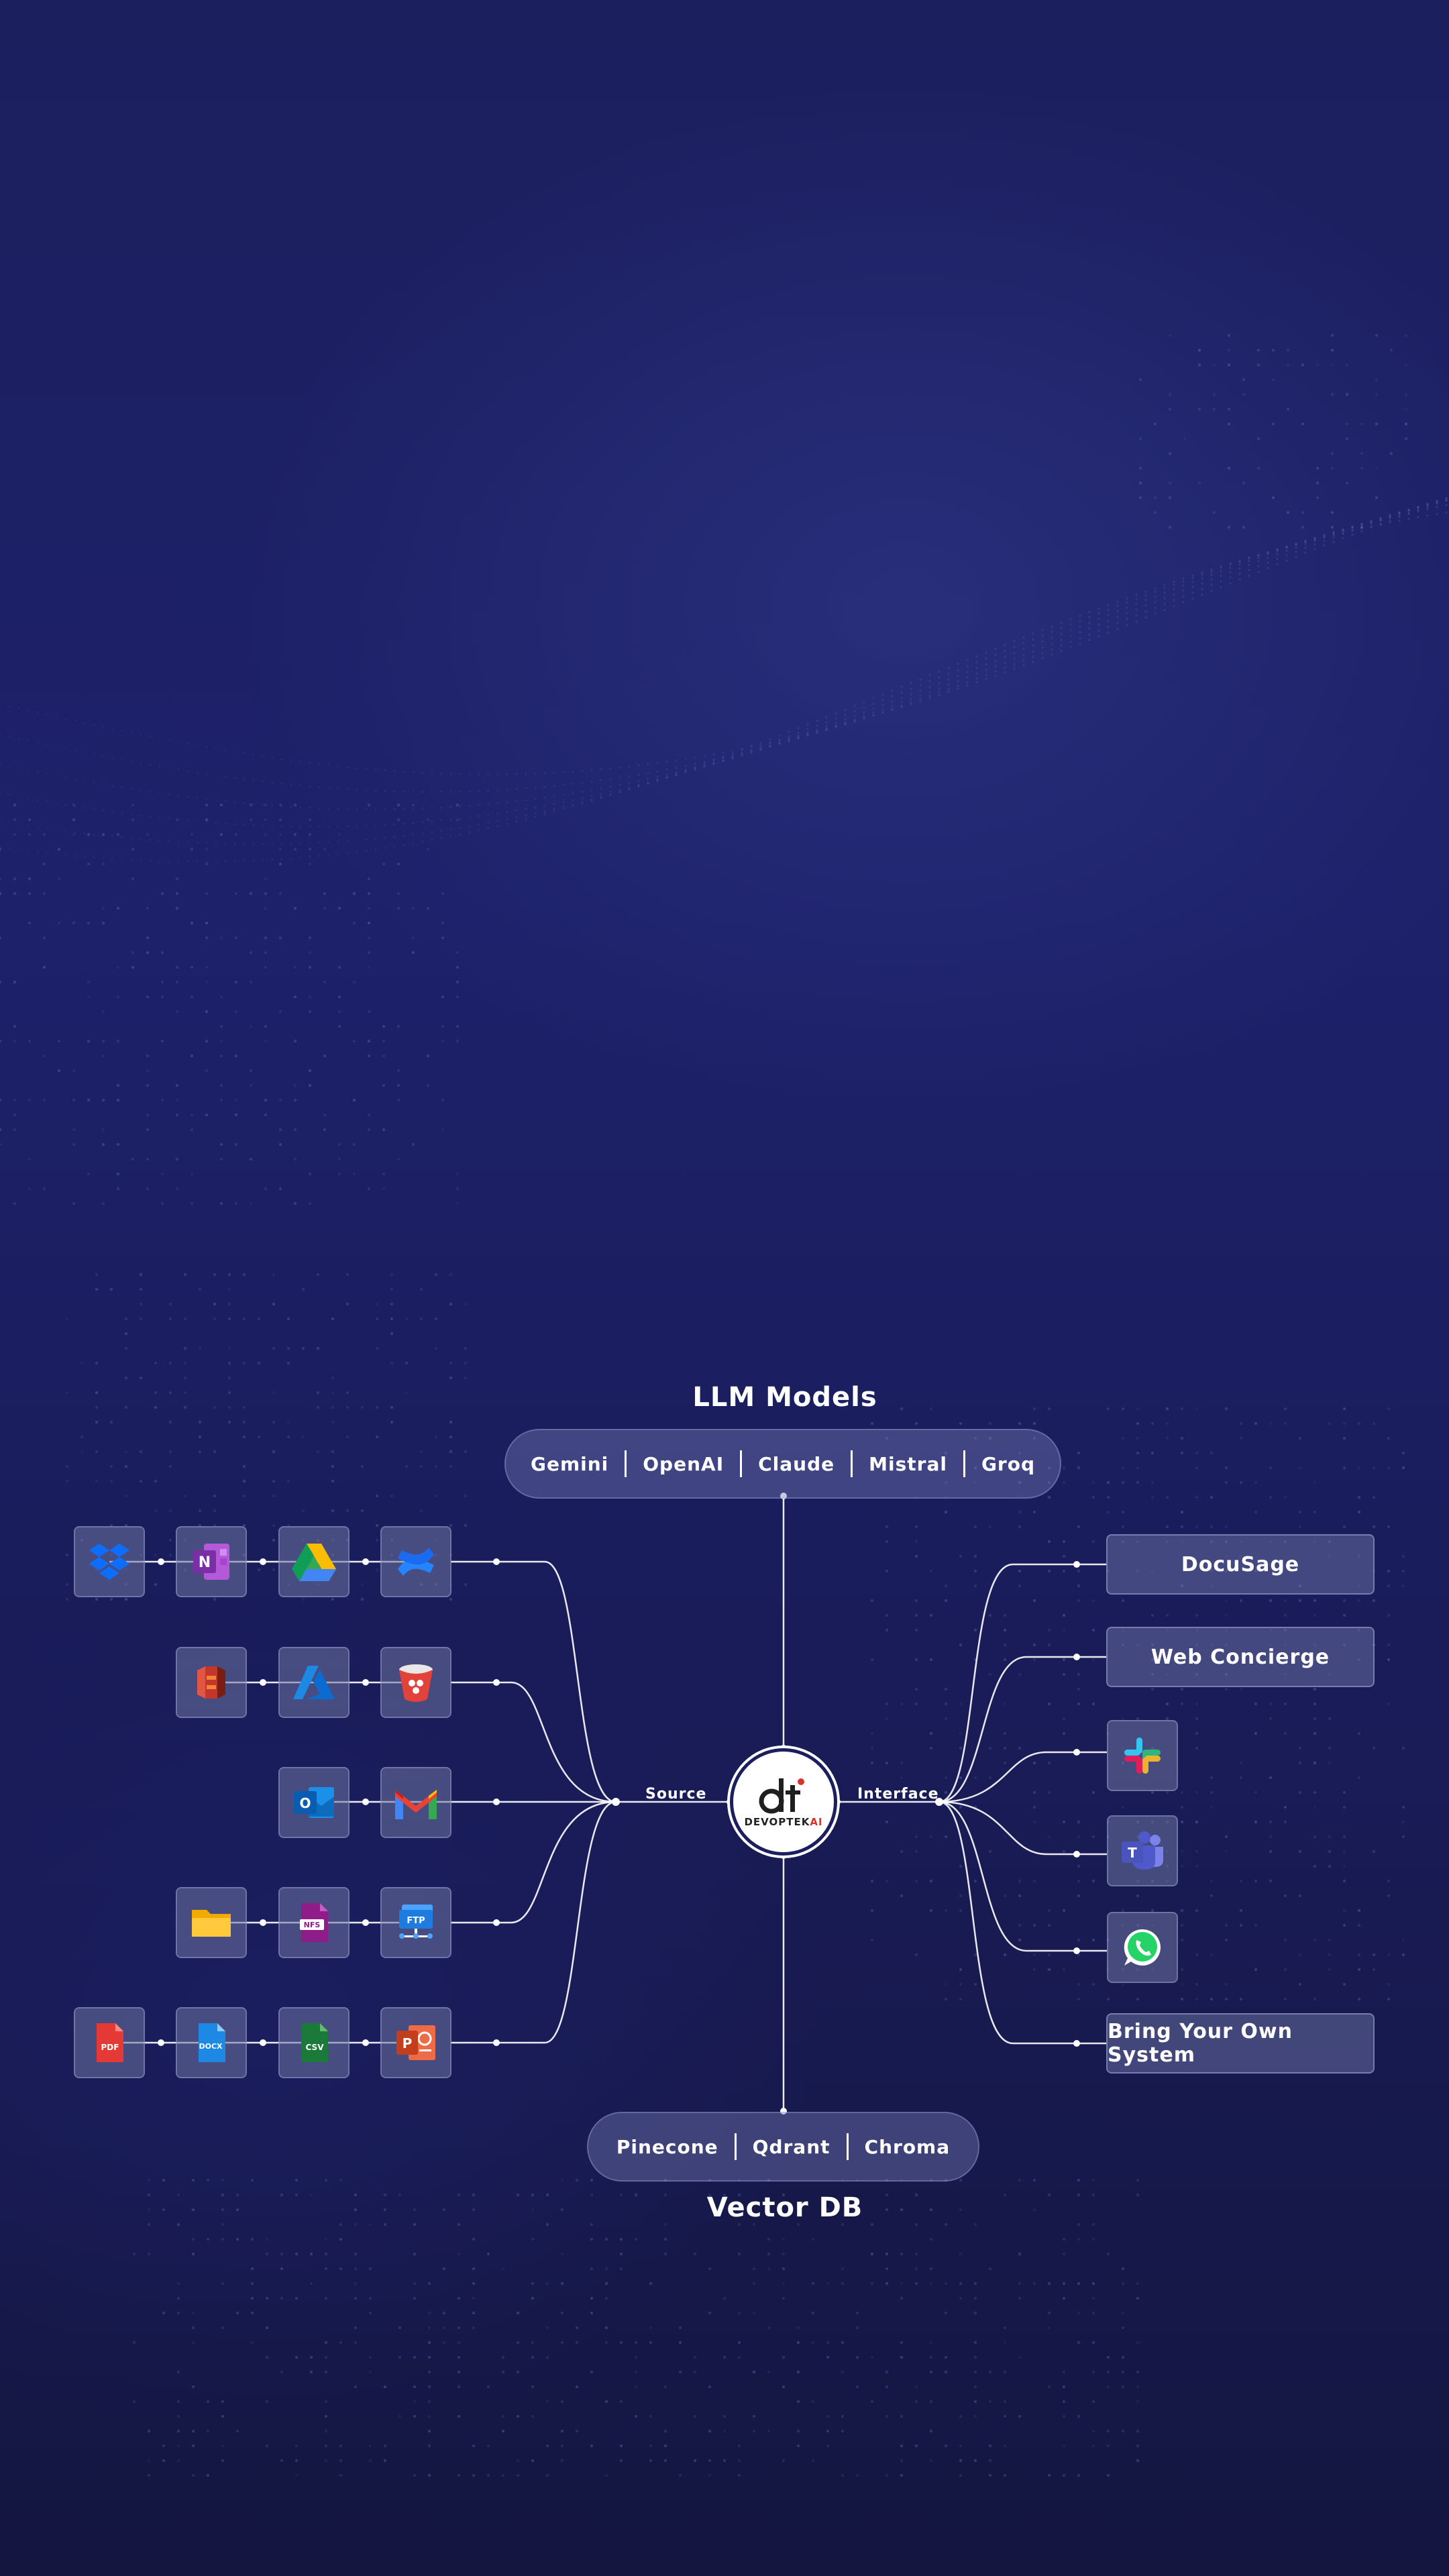 The width and height of the screenshot is (1449, 2576). Describe the element at coordinates (110, 2047) in the screenshot. I see `pdf-badge: PDF` at that location.